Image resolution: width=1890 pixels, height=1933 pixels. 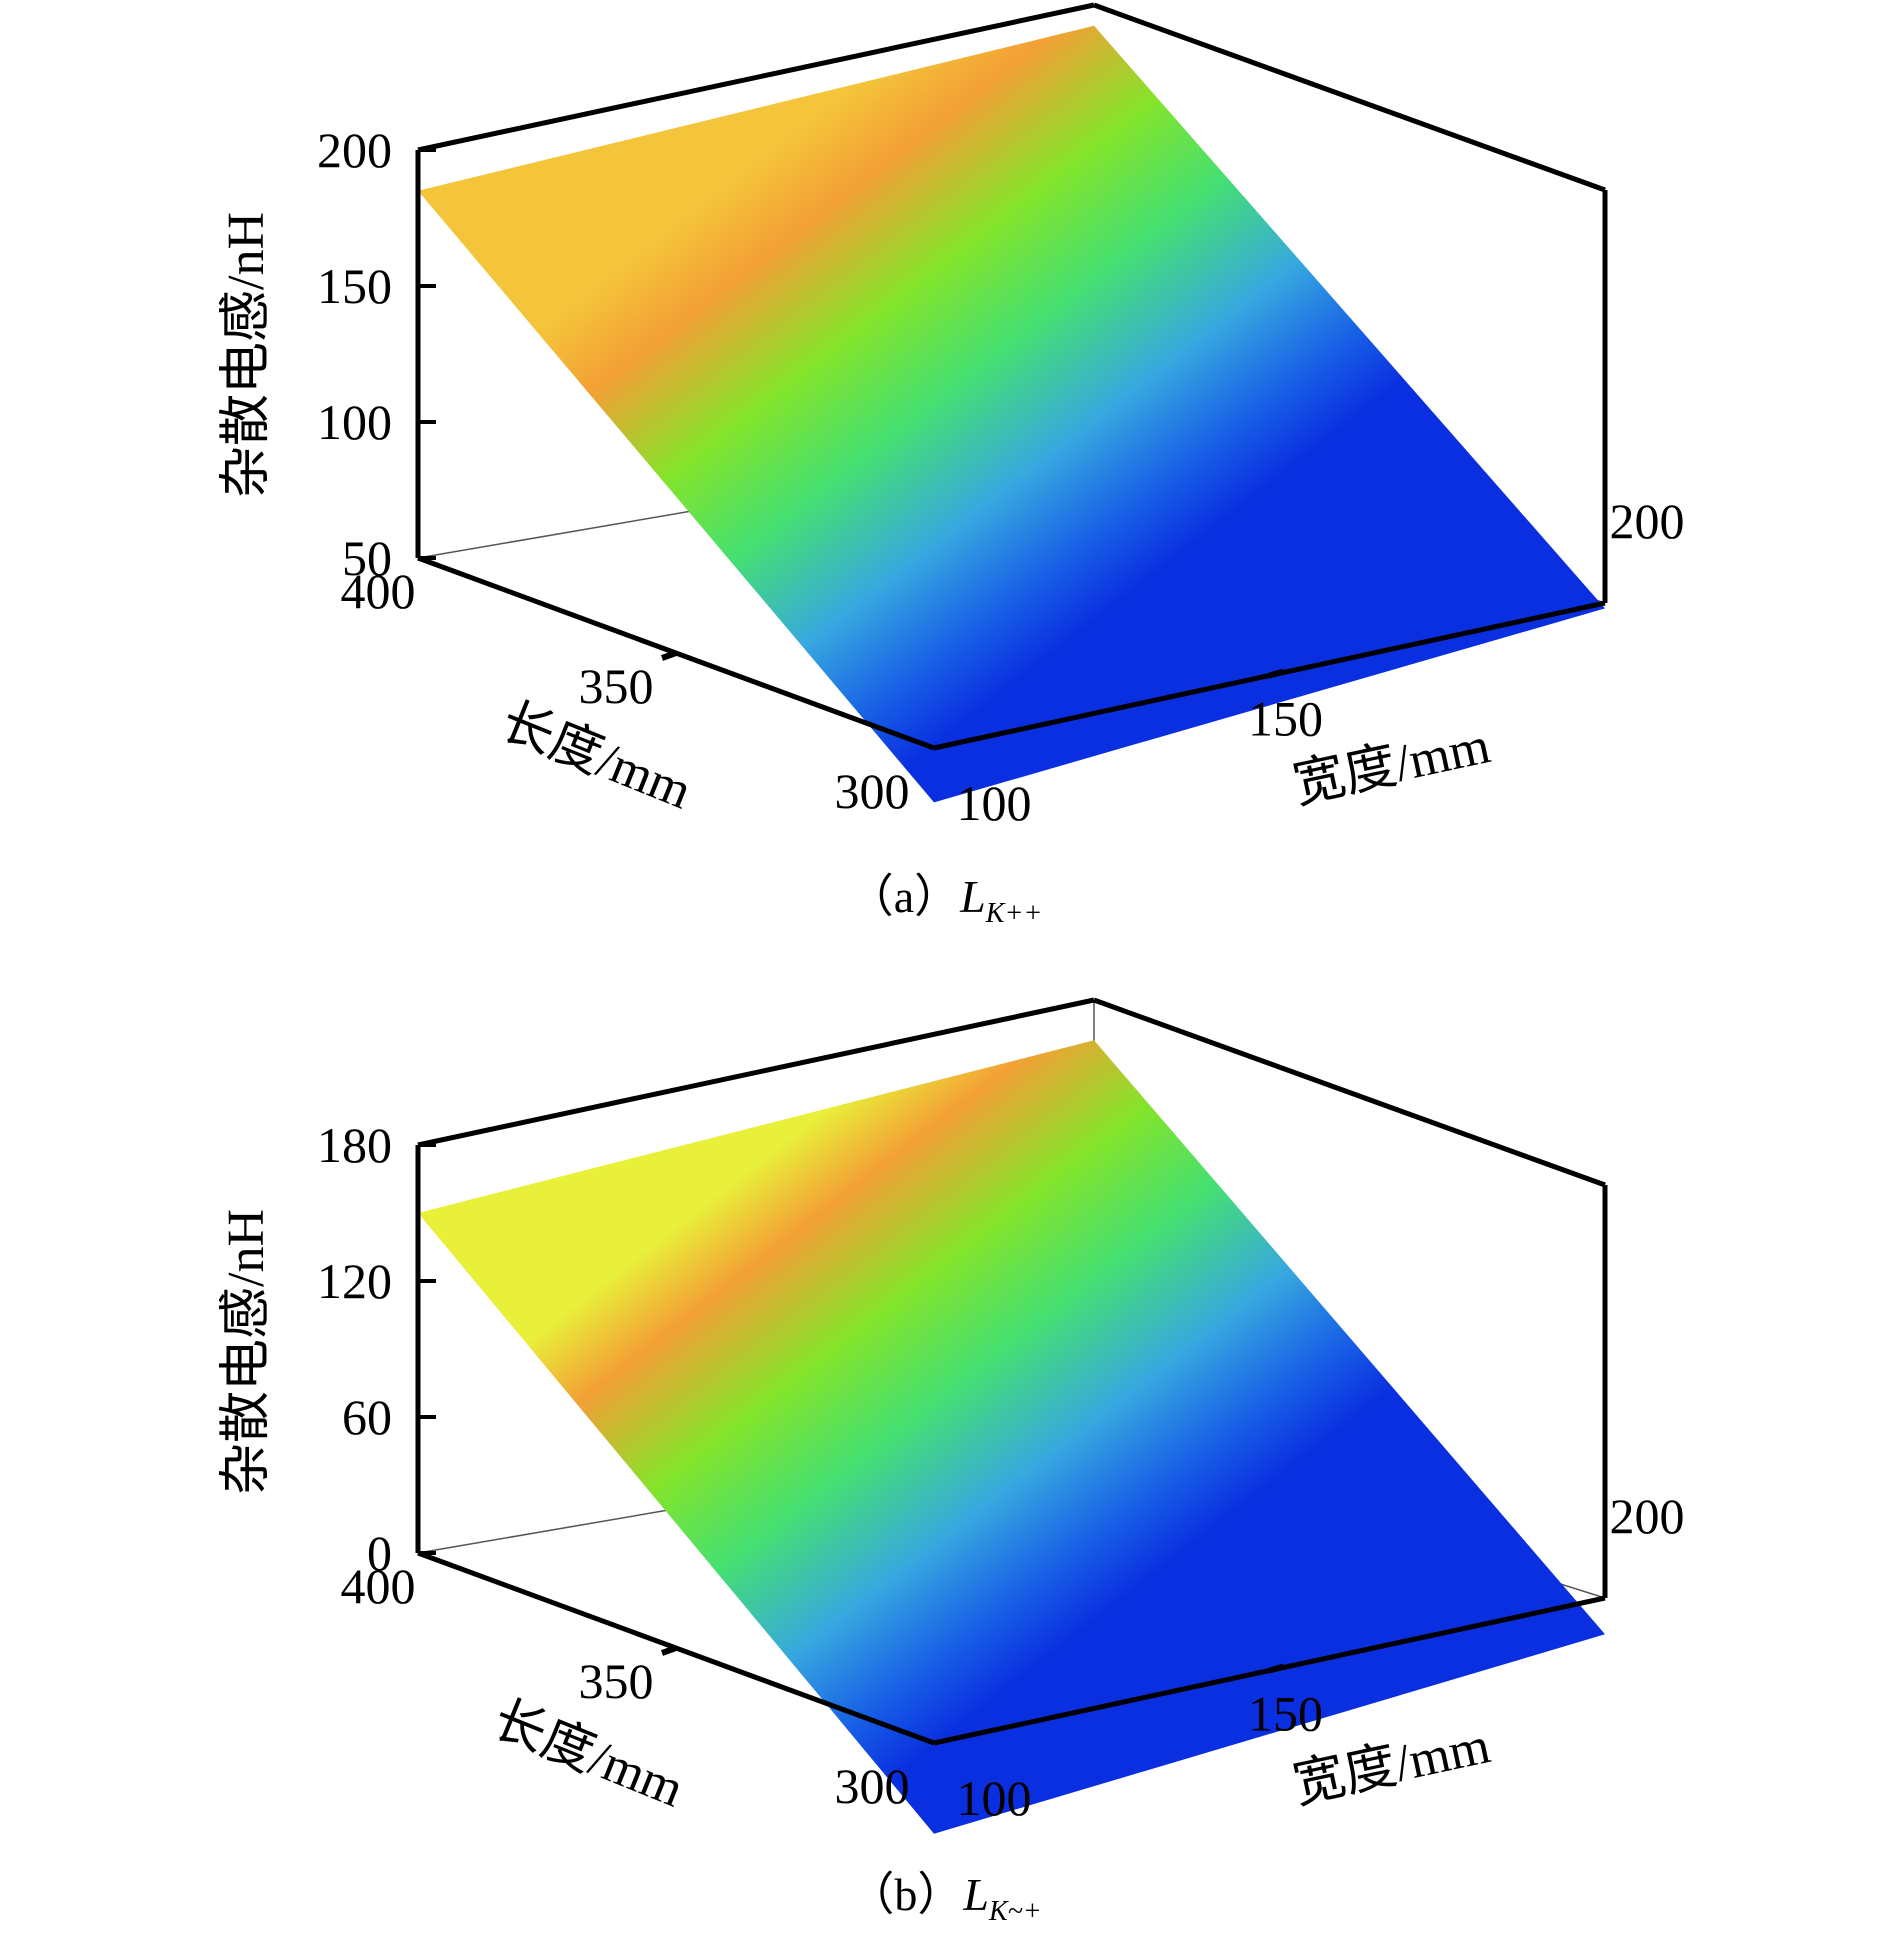 What do you see at coordinates (367, 558) in the screenshot?
I see `z-tick-label: 50` at bounding box center [367, 558].